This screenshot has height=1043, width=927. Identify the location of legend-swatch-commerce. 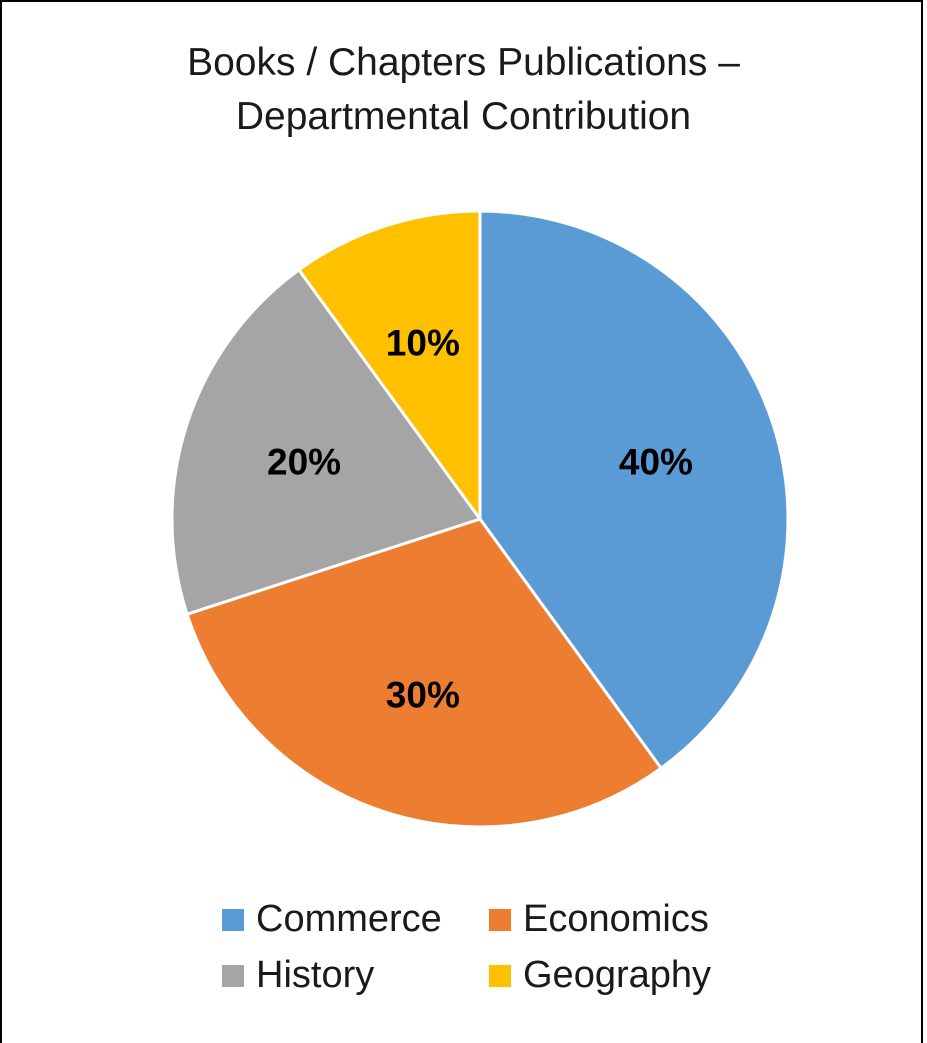
(233, 919).